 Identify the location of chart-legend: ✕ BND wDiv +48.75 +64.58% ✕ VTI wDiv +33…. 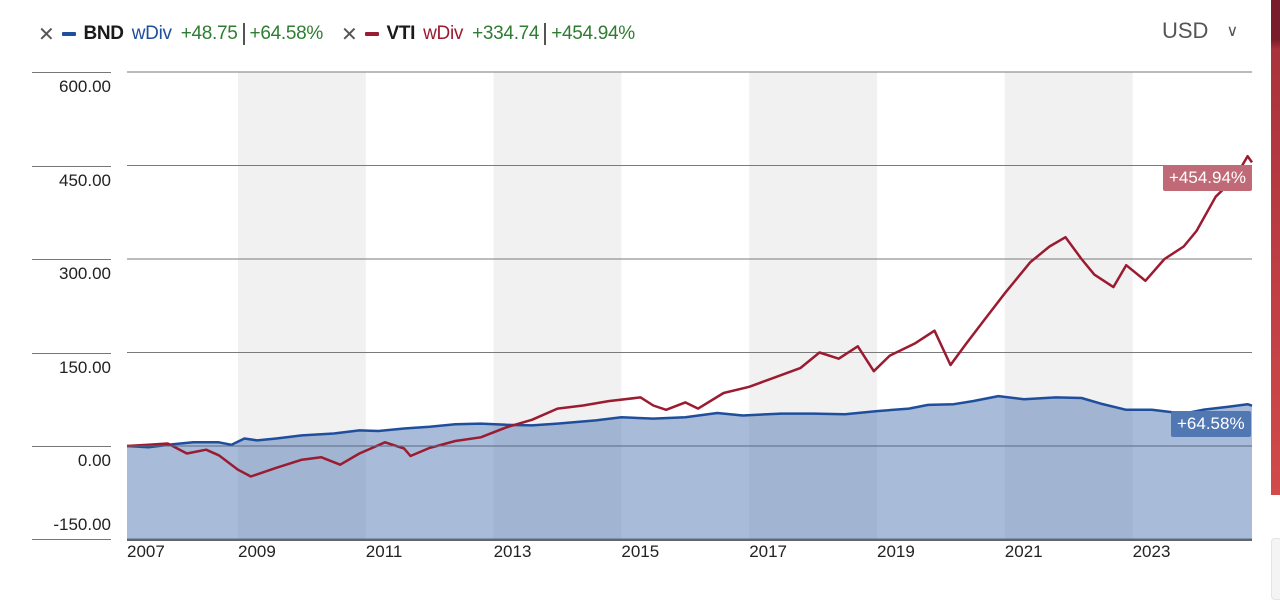
(345, 34).